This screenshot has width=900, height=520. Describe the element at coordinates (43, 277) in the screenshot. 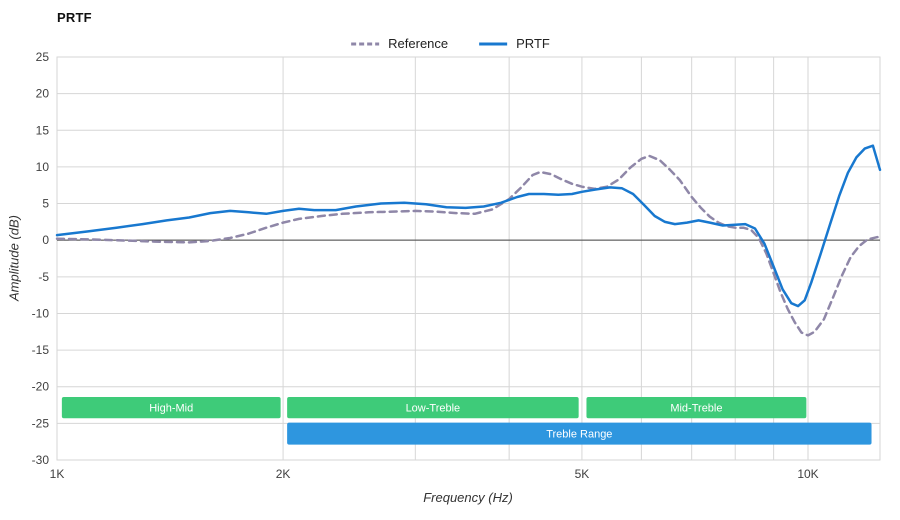

I see `y-tick-label: -5` at that location.